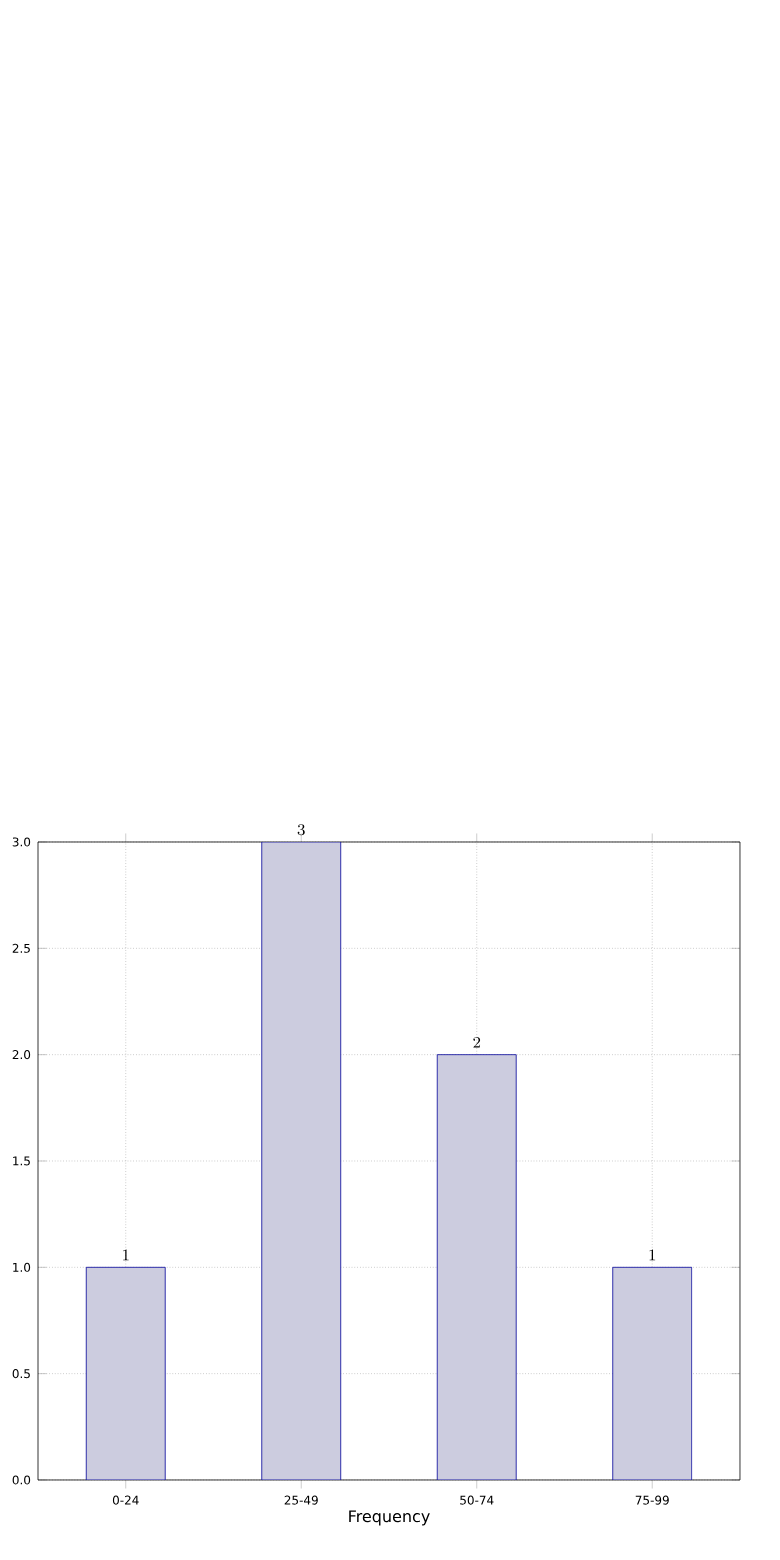  Describe the element at coordinates (389, 1518) in the screenshot. I see `x-axis-title: Frequency` at that location.